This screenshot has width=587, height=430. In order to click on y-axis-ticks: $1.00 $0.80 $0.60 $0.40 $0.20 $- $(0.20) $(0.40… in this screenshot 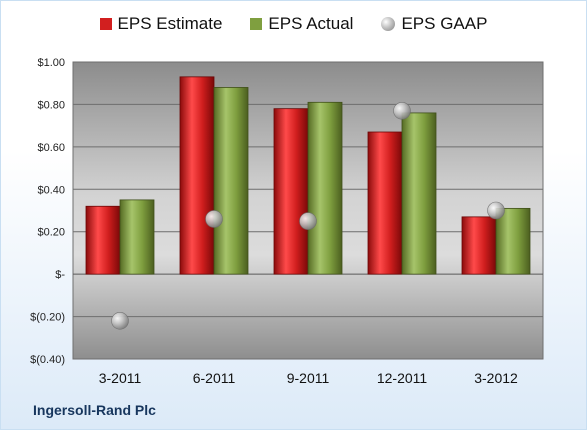, I will do `click(47, 211)`.